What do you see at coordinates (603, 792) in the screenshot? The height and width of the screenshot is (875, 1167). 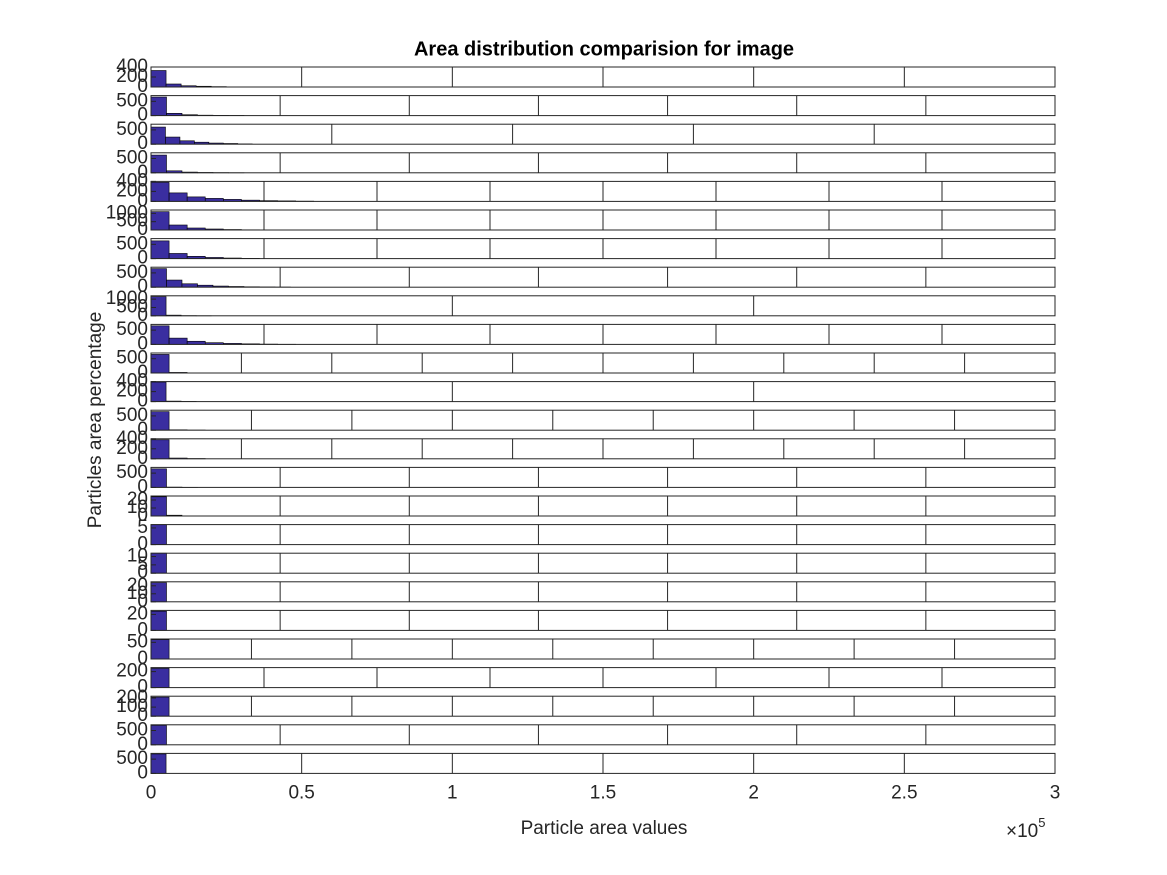 I see `x-tick-label: 1.5` at bounding box center [603, 792].